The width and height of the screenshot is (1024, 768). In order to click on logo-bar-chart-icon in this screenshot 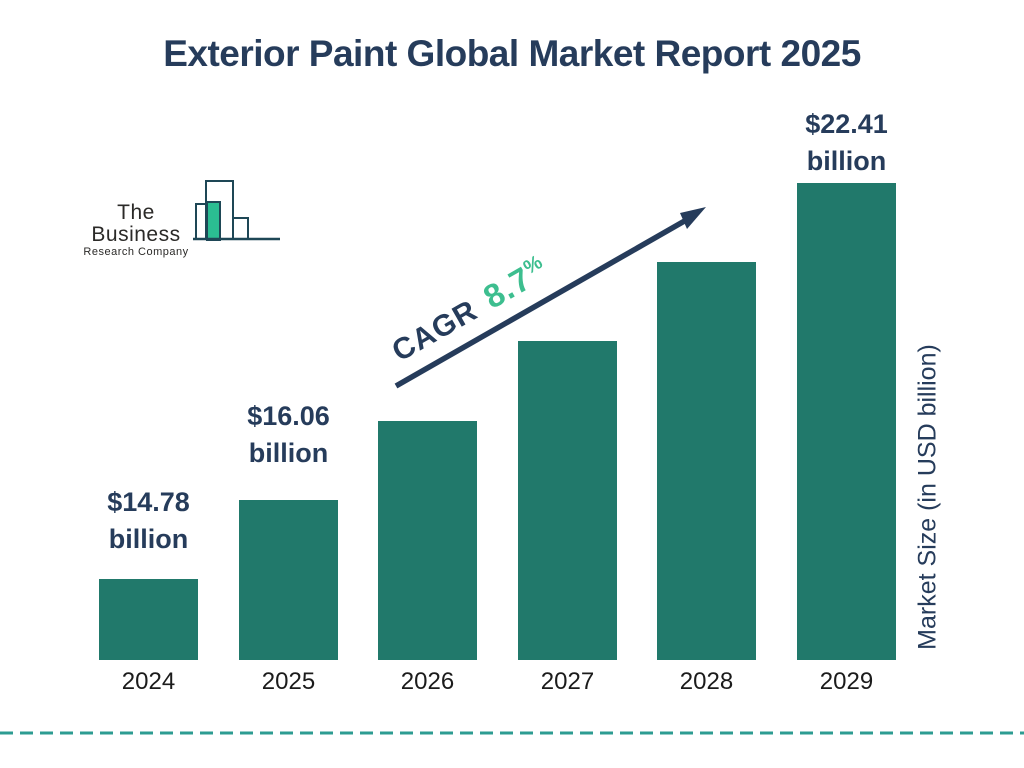, I will do `click(236, 210)`.